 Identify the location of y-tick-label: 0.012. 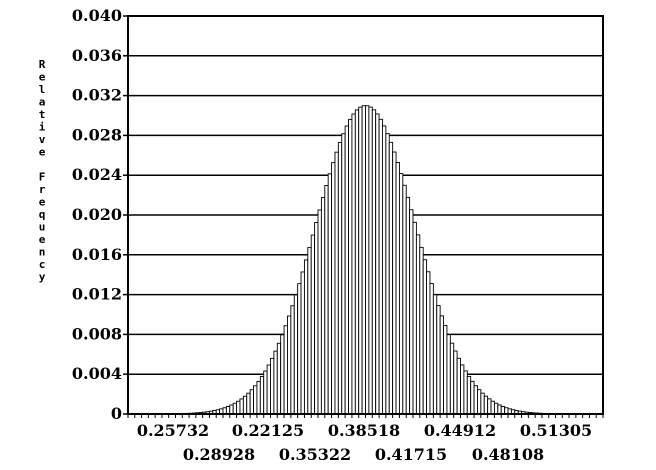
(97, 294).